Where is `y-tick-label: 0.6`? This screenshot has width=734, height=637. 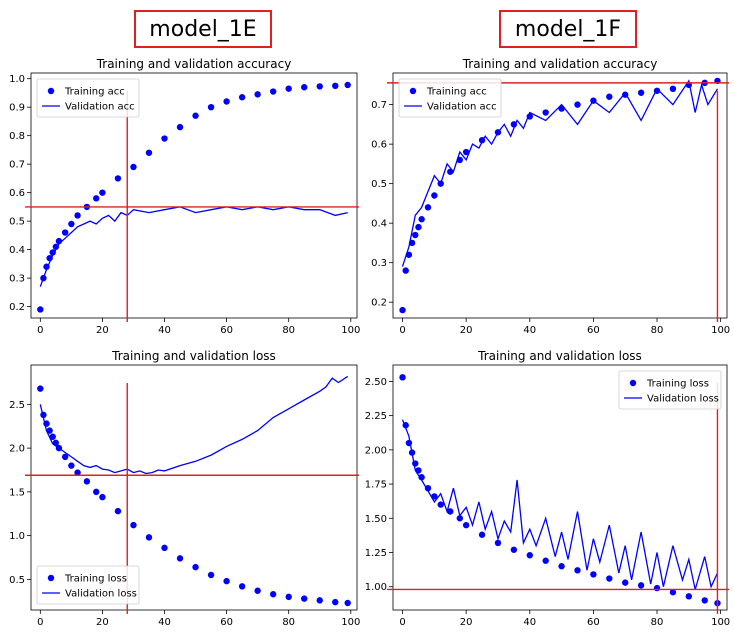
y-tick-label: 0.6 is located at coordinates (17, 193).